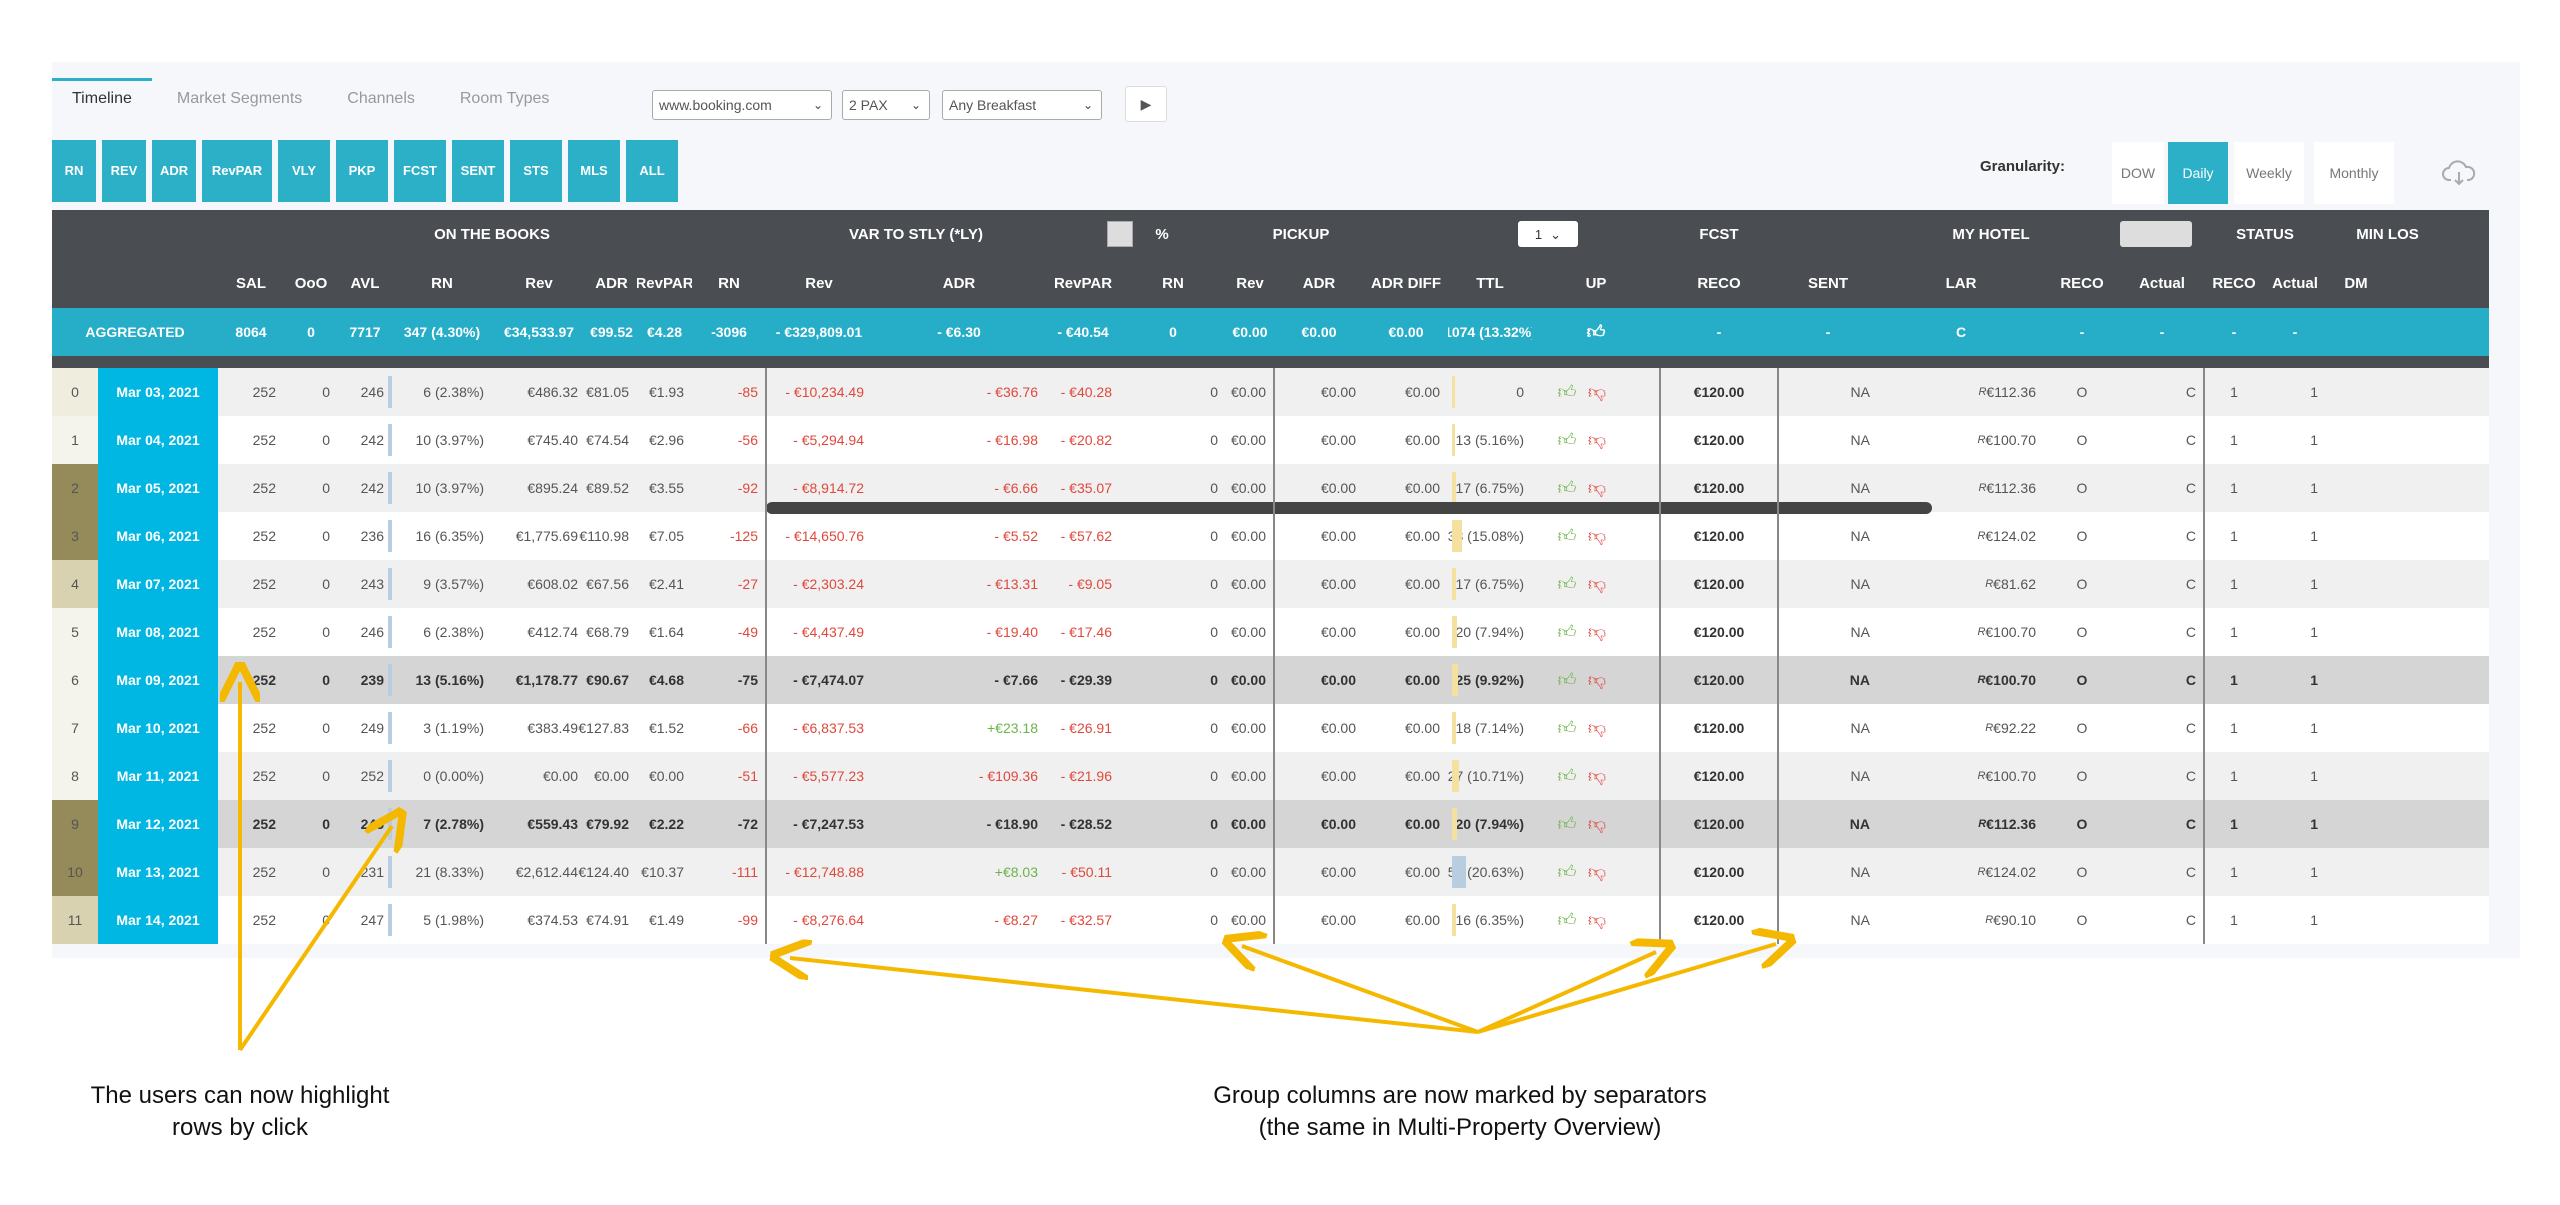  Describe the element at coordinates (1083, 283) in the screenshot. I see `col-header-revpar: RevPAR` at that location.